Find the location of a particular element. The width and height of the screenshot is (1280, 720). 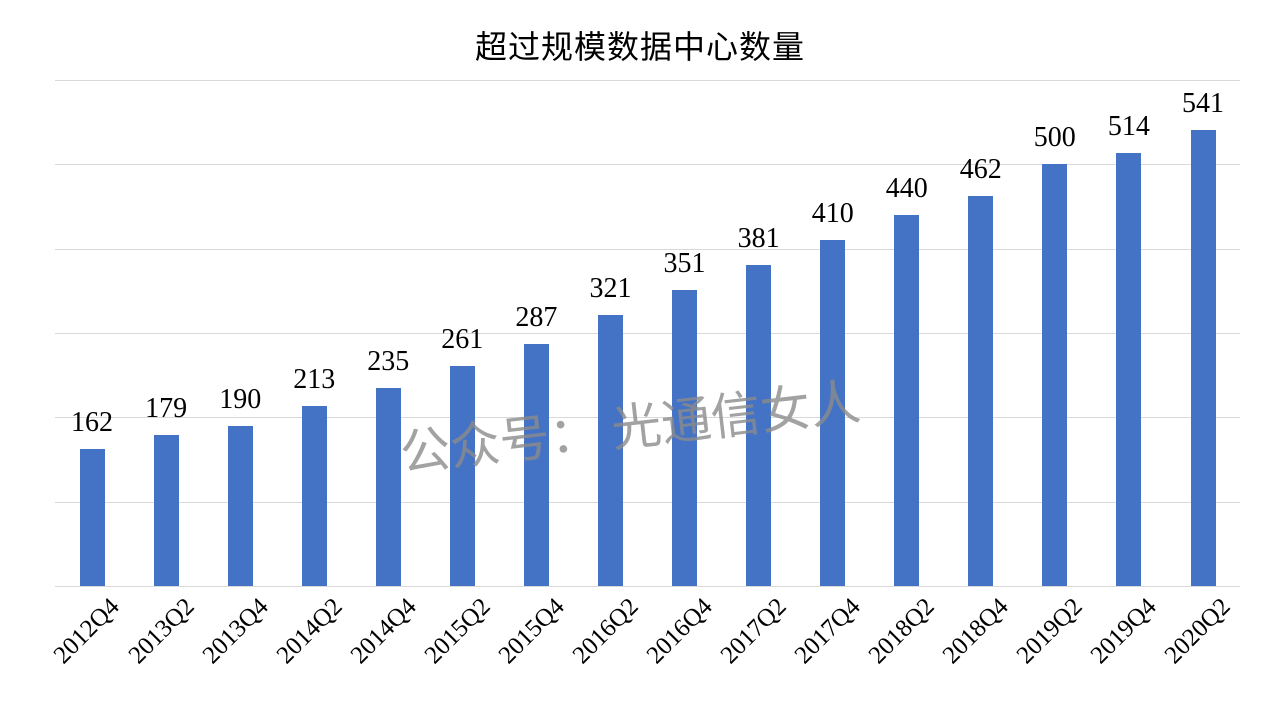

bar-2015Q4 is located at coordinates (536, 465).